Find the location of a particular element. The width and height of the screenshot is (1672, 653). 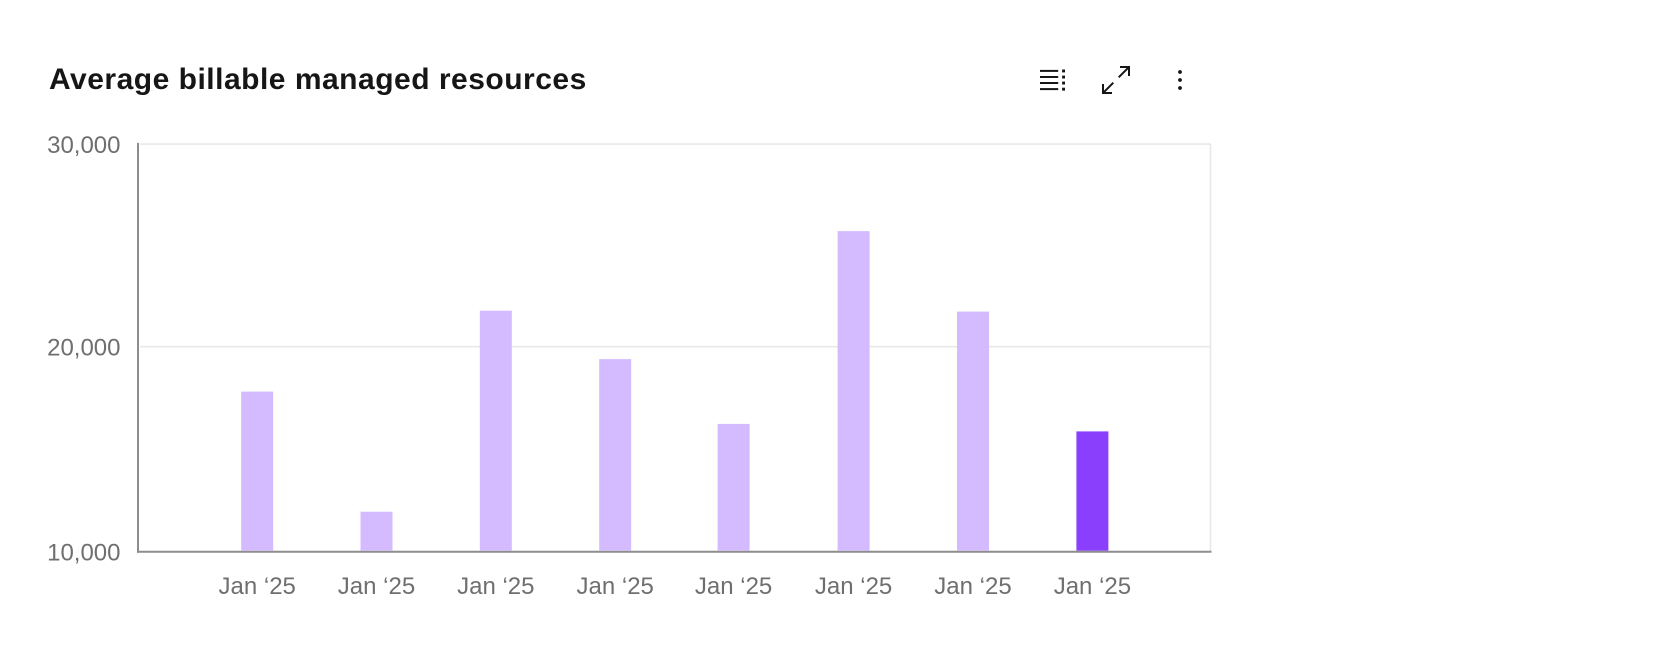

svg-text:Average billable managed resou: Average billable managed resources is located at coordinates (318, 79).